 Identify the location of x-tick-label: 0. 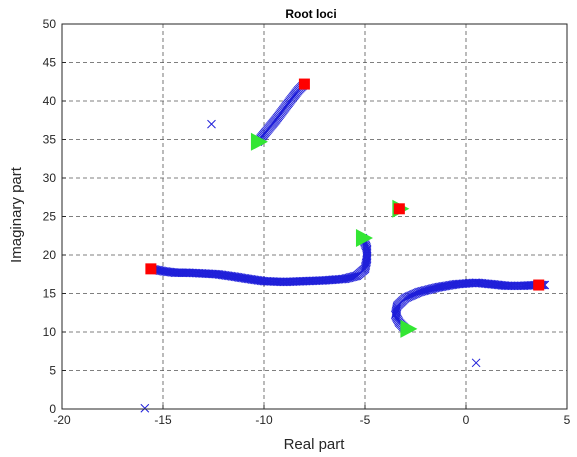
(466, 420).